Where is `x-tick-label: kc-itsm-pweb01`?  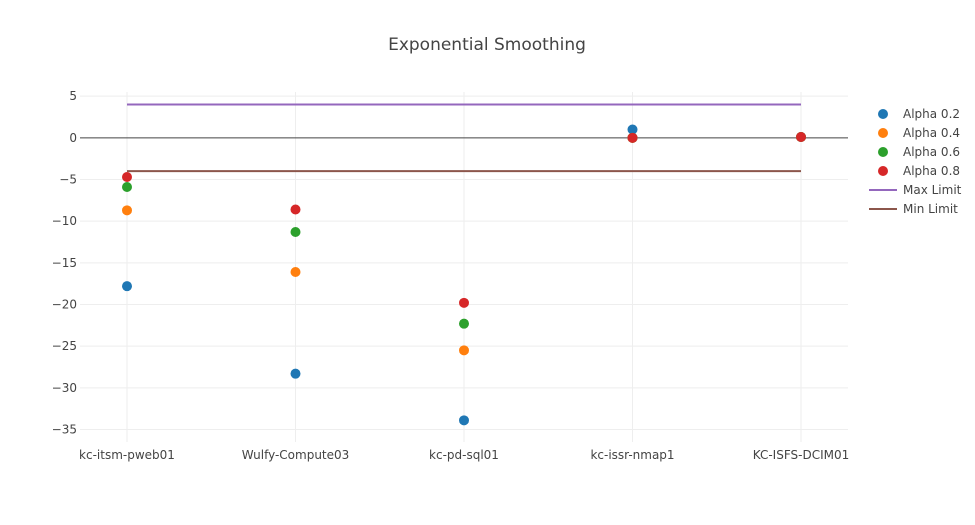 x-tick-label: kc-itsm-pweb01 is located at coordinates (127, 455).